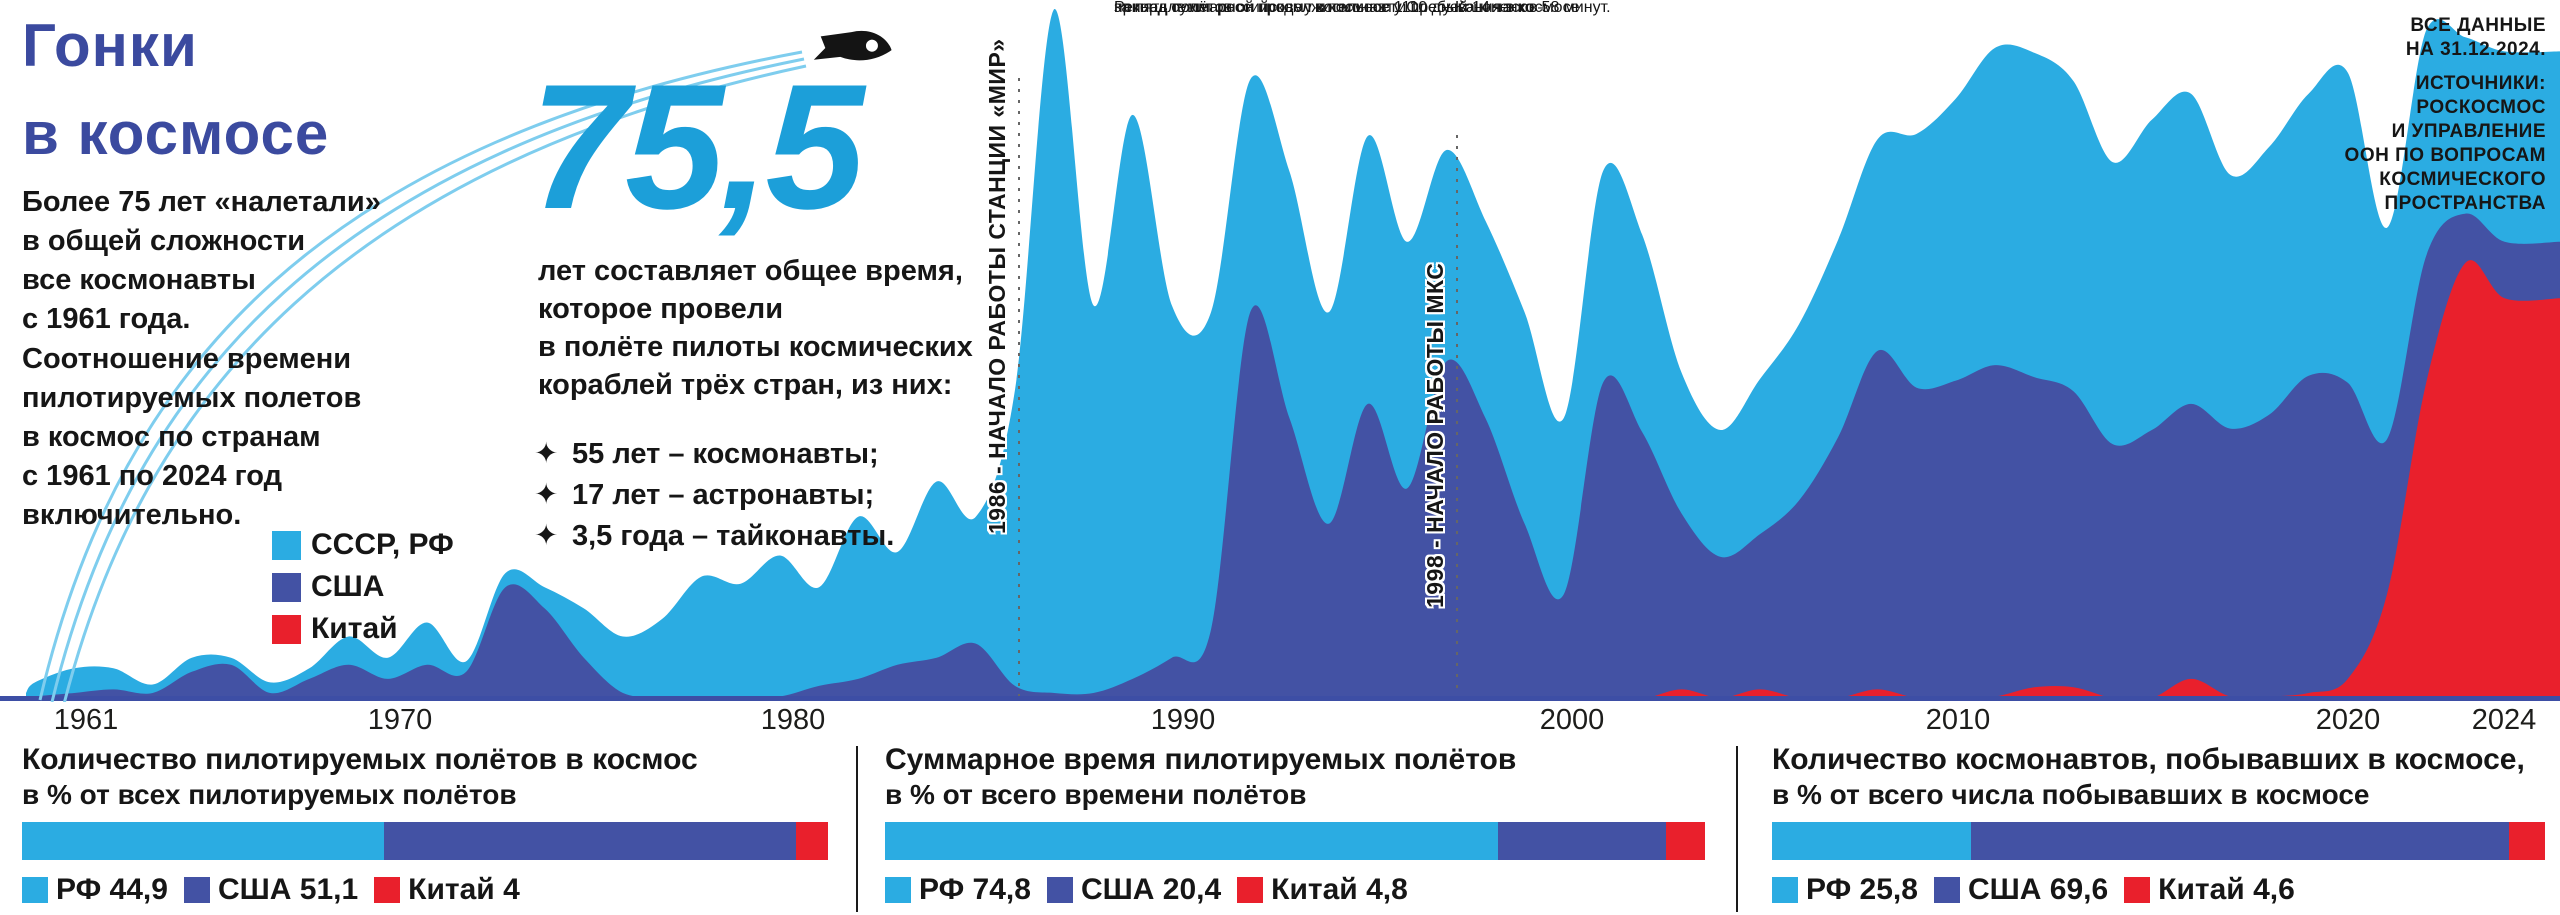  I want to click on panel-legend-label: США 51,1, so click(288, 889).